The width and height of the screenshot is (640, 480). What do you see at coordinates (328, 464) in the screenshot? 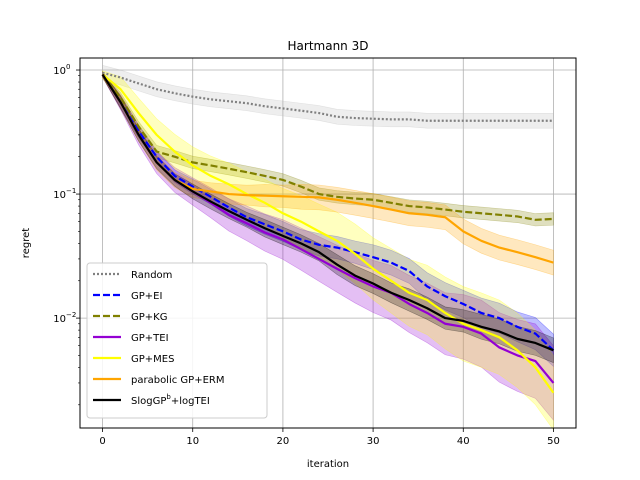
I see `x-axis-title: iteration` at bounding box center [328, 464].